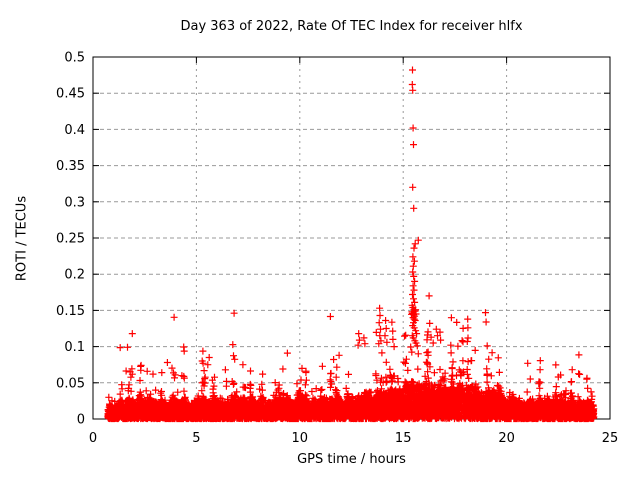  I want to click on y-tick-label: 0, so click(81, 420).